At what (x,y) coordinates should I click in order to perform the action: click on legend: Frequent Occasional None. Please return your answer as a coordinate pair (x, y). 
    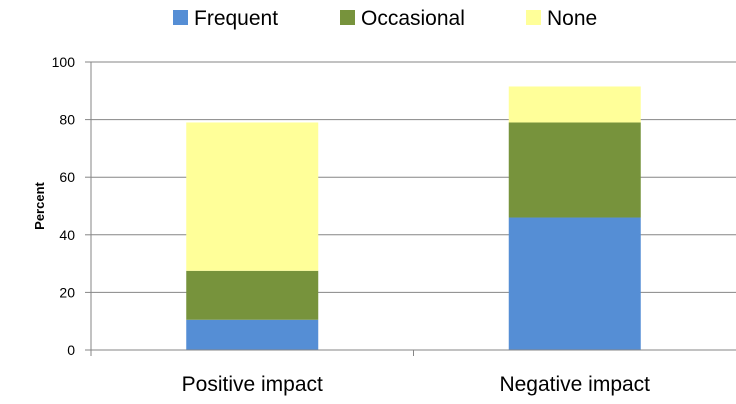
    Looking at the image, I should click on (385, 18).